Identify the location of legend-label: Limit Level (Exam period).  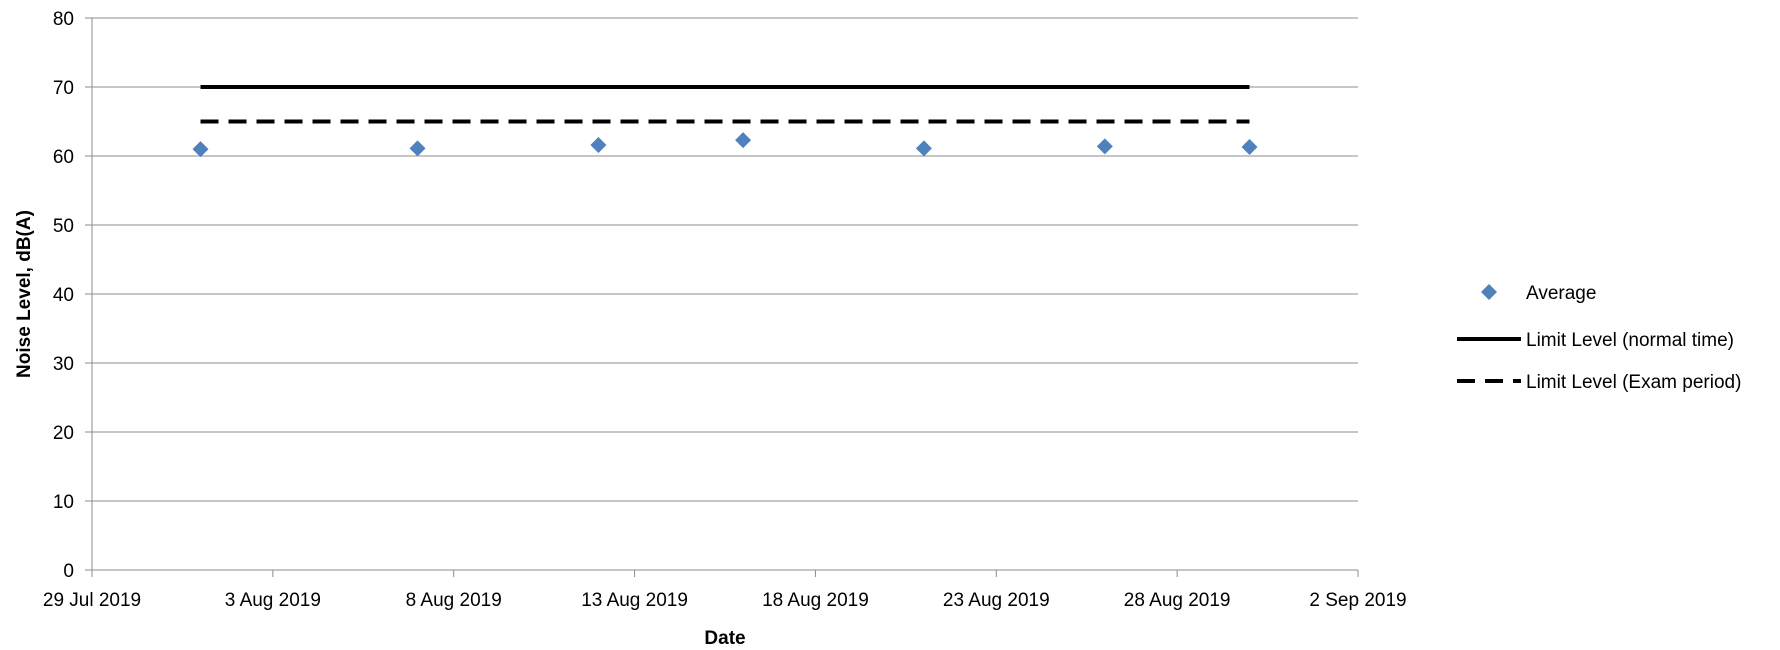
(1633, 382).